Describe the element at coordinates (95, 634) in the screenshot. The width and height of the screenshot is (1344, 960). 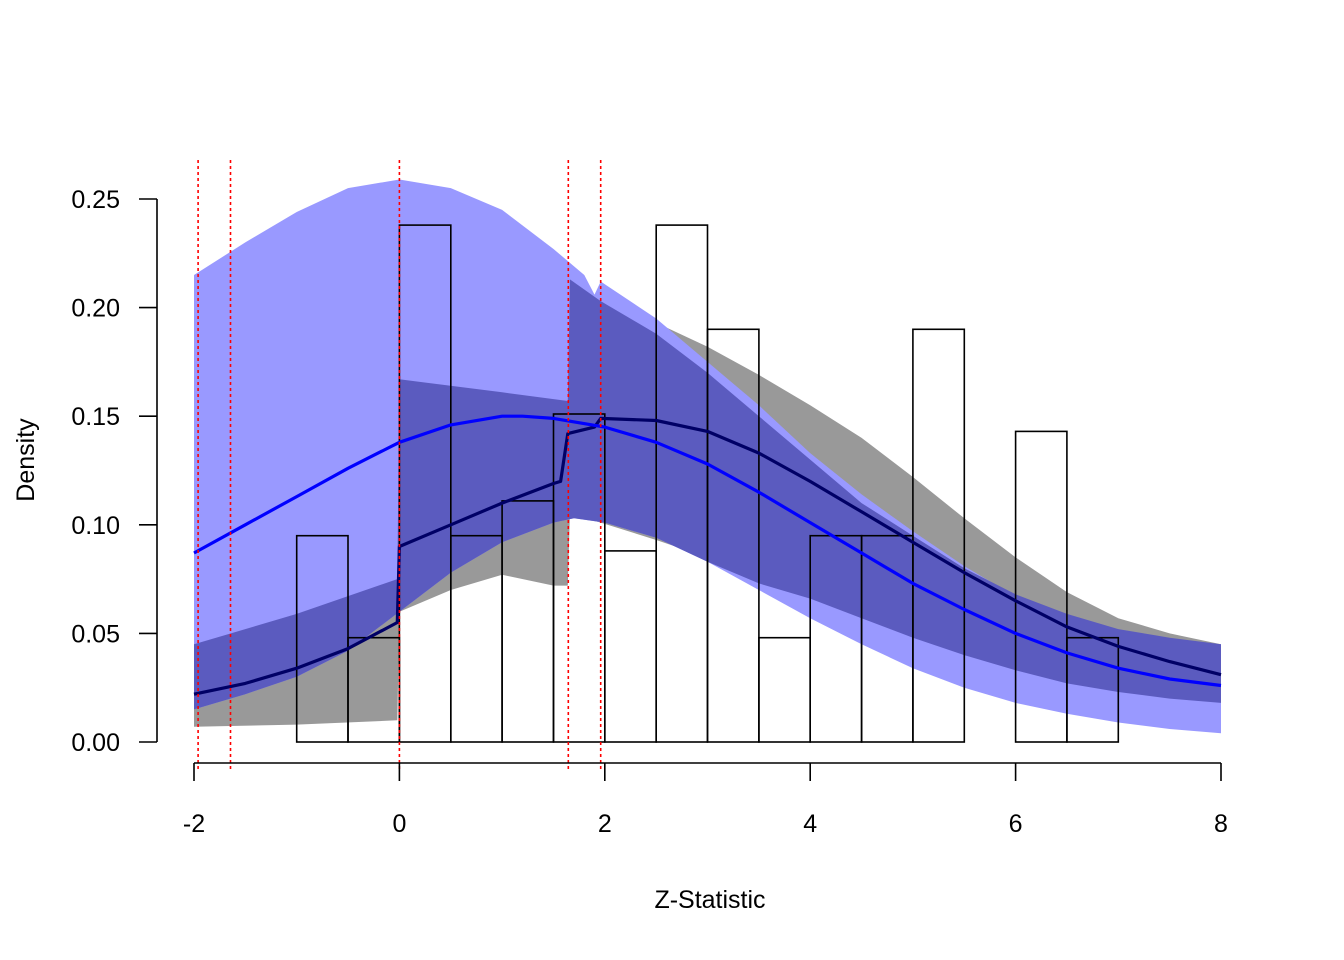
I see `y-tick-label: 0.05` at that location.